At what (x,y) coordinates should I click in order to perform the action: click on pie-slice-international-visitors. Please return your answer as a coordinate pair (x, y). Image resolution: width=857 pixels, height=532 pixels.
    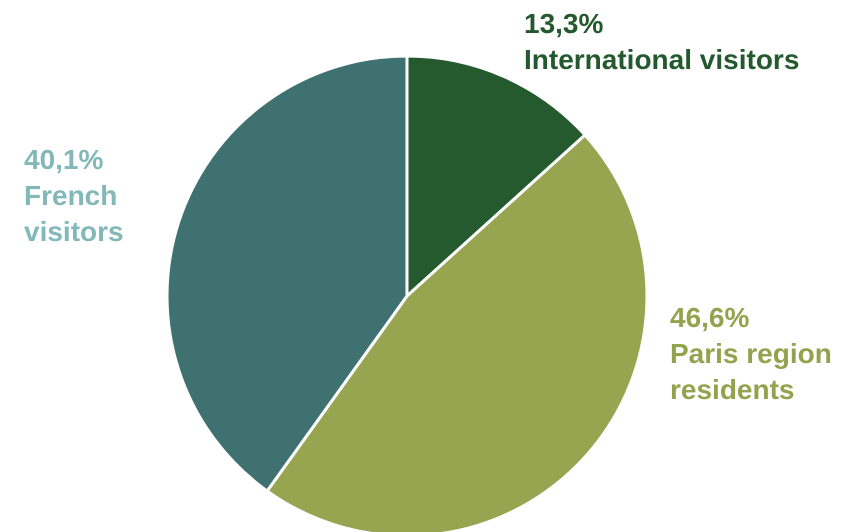
    Looking at the image, I should click on (496, 176).